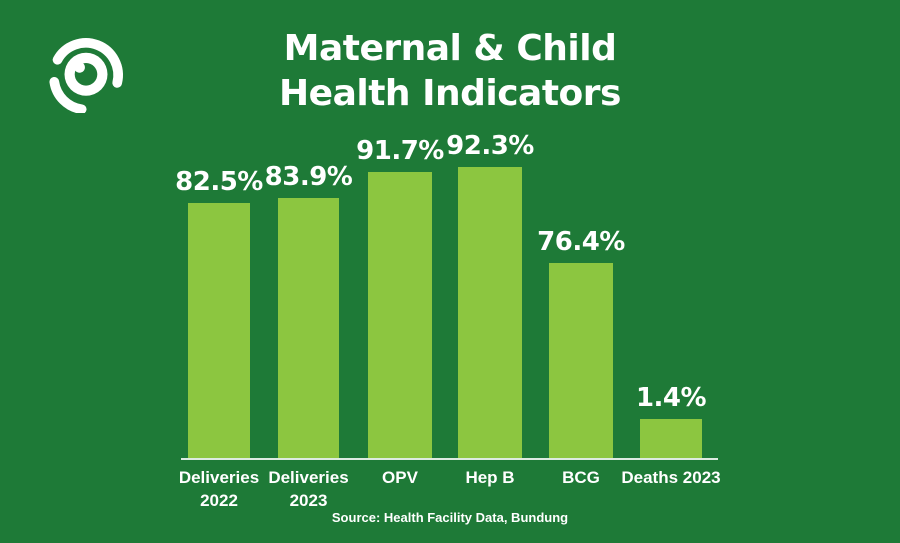  Describe the element at coordinates (449, 459) in the screenshot. I see `x-axis-line` at that location.